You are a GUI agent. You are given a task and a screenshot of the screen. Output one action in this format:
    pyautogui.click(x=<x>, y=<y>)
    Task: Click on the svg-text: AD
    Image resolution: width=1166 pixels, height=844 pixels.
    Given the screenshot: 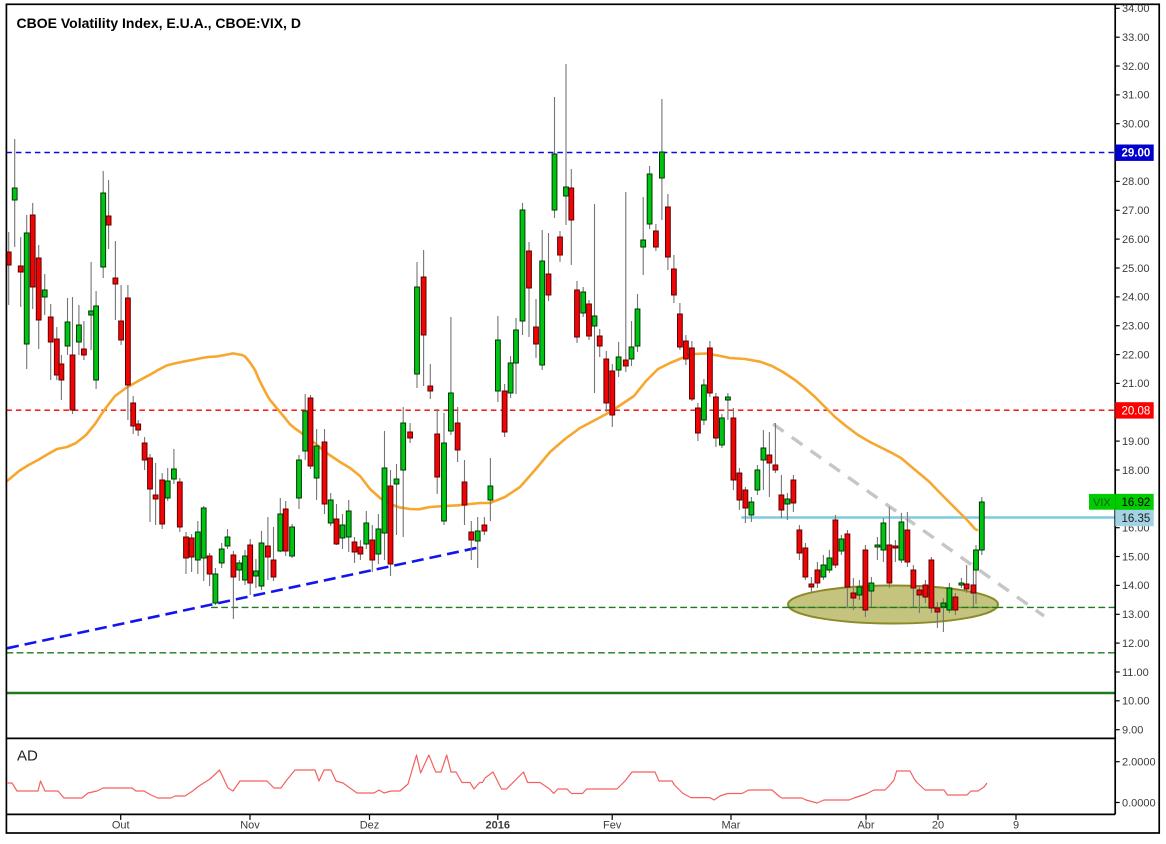 What is the action you would take?
    pyautogui.click(x=27, y=756)
    